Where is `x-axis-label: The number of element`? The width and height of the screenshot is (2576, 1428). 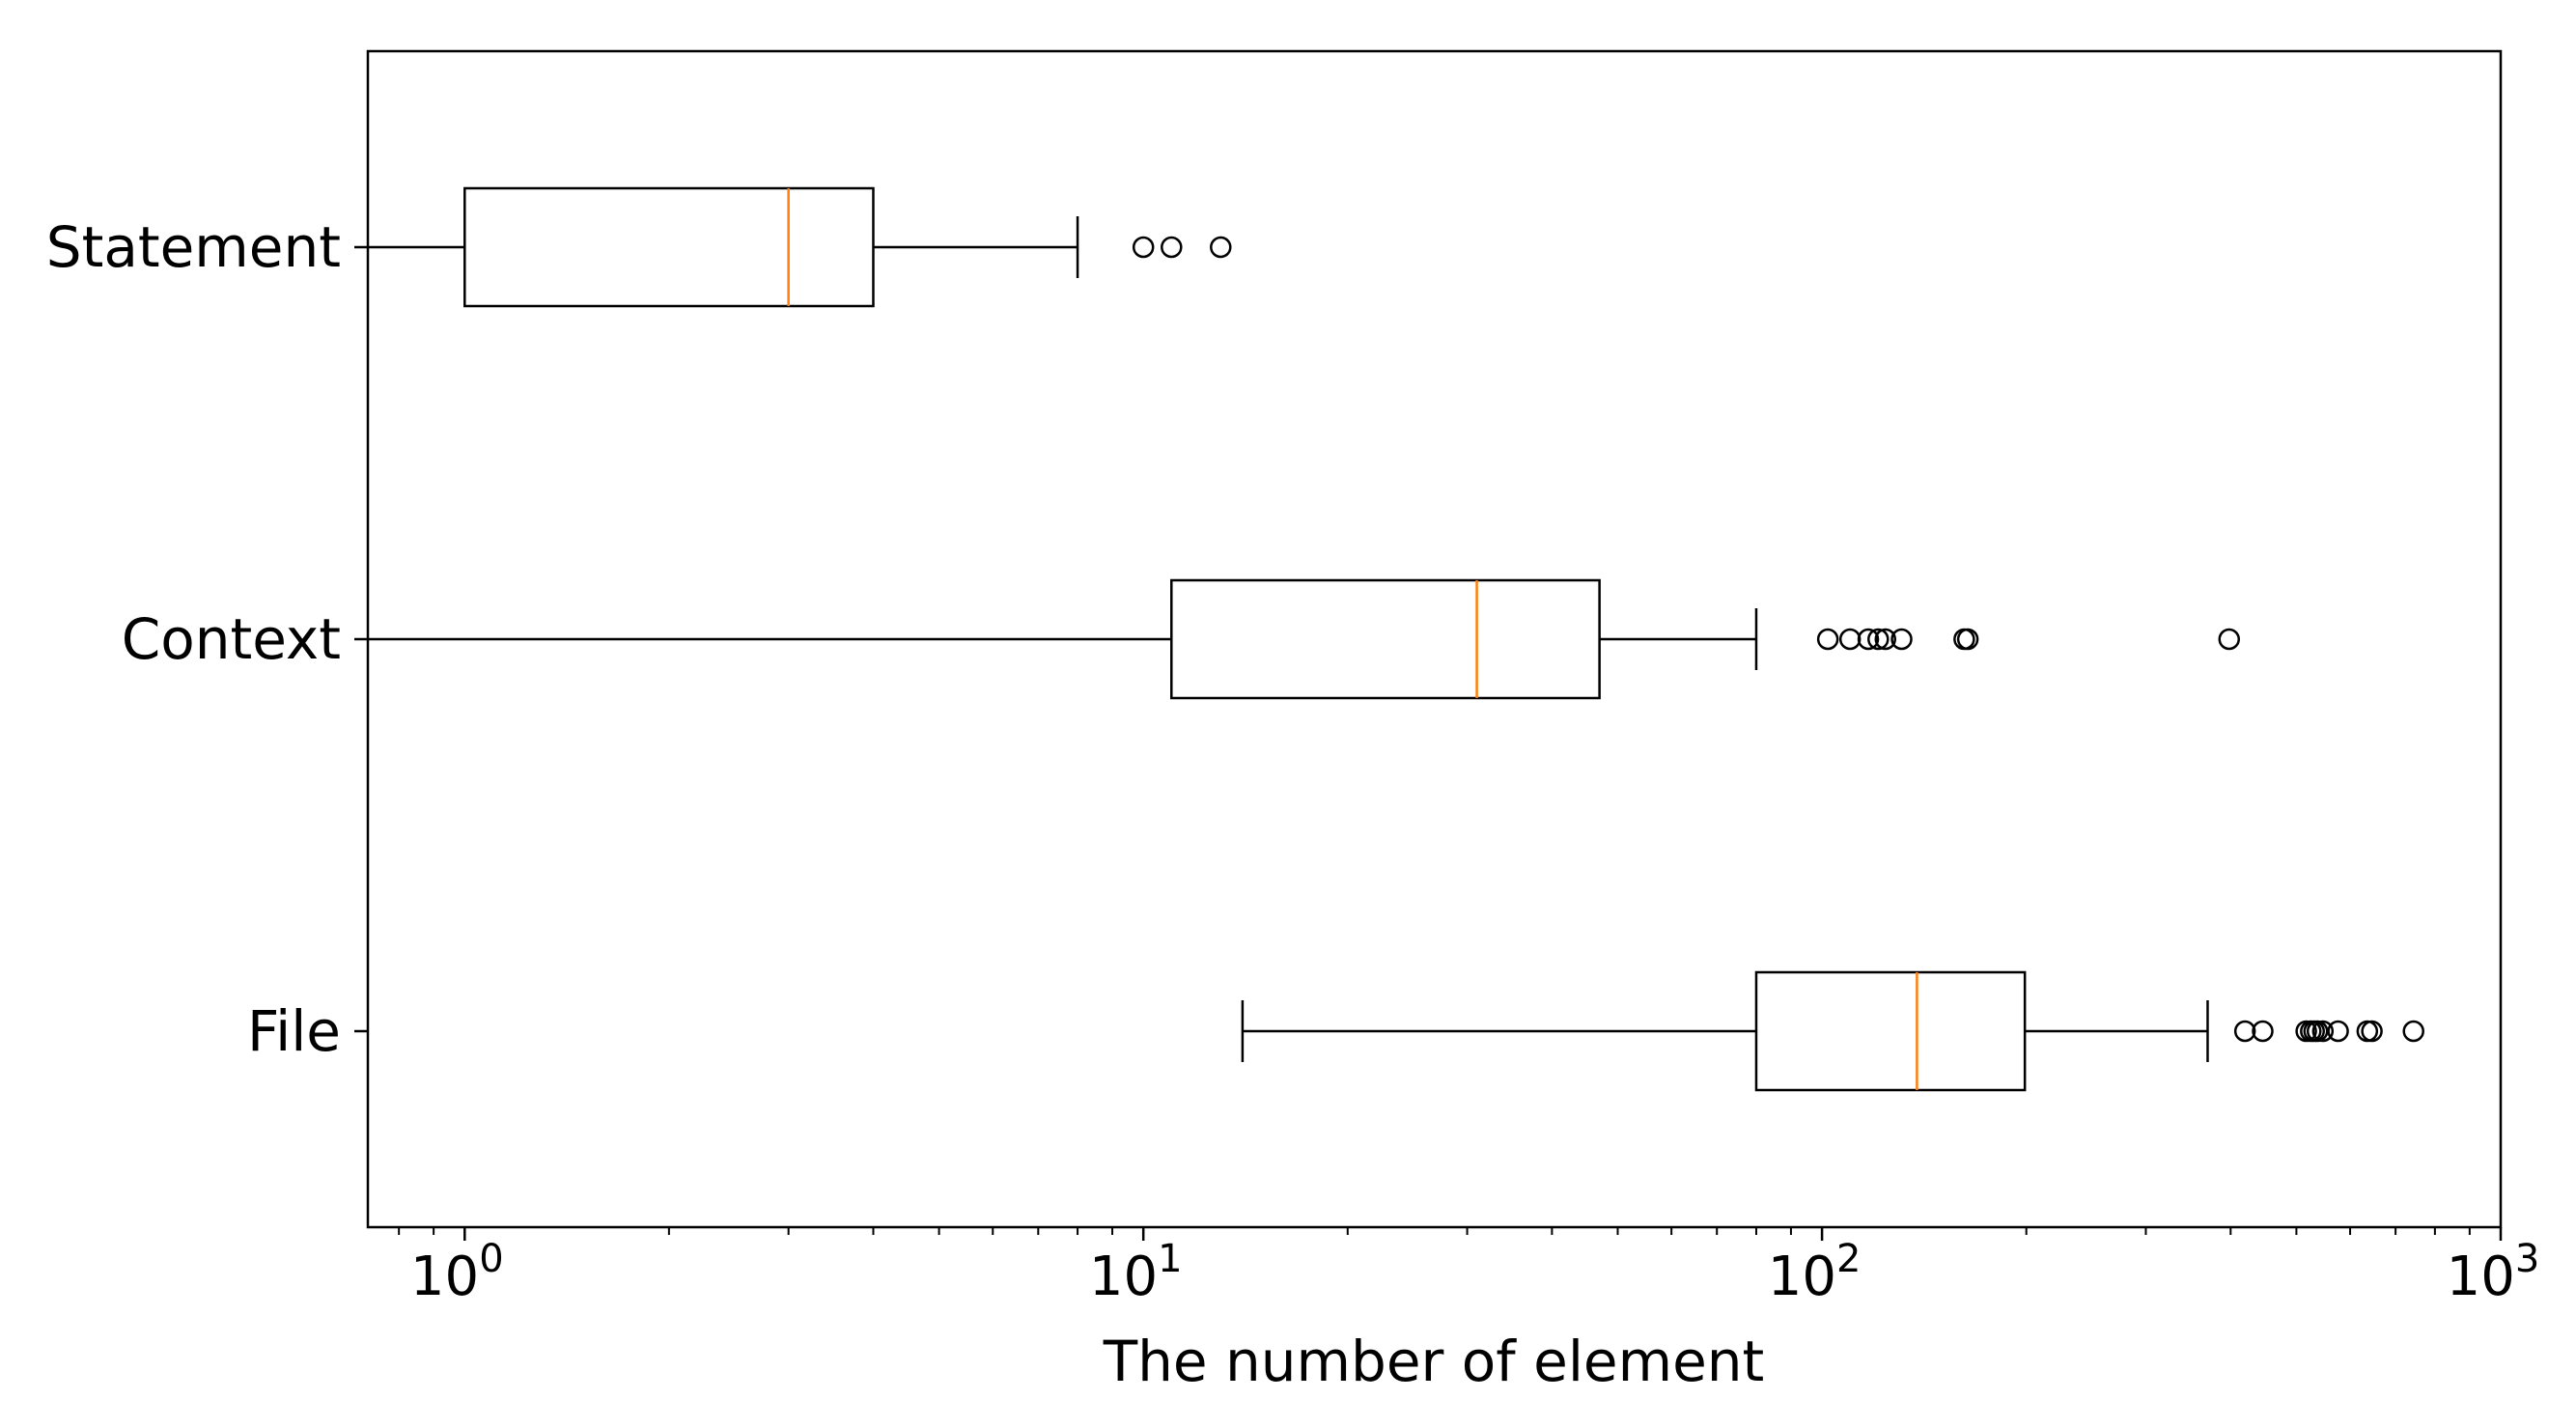
x-axis-label: The number of element is located at coordinates (1434, 1362).